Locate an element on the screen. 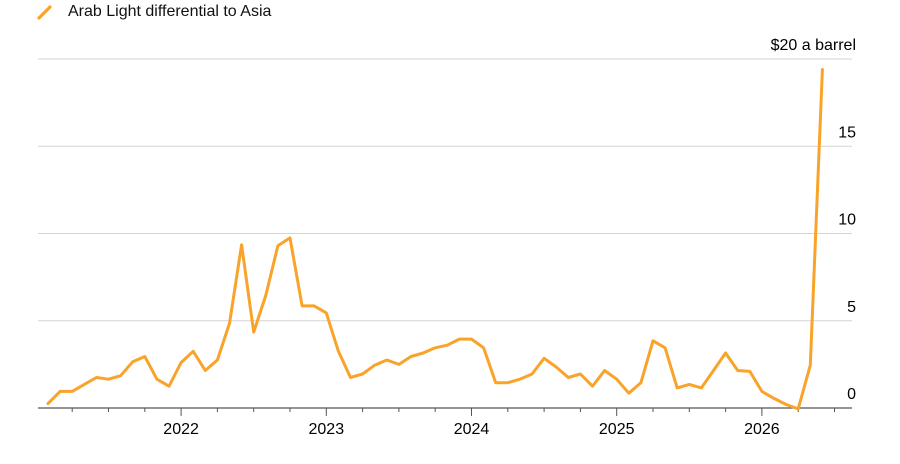  x-axis-ticks: 2022 2023 2024 2025 2026 is located at coordinates (471, 429).